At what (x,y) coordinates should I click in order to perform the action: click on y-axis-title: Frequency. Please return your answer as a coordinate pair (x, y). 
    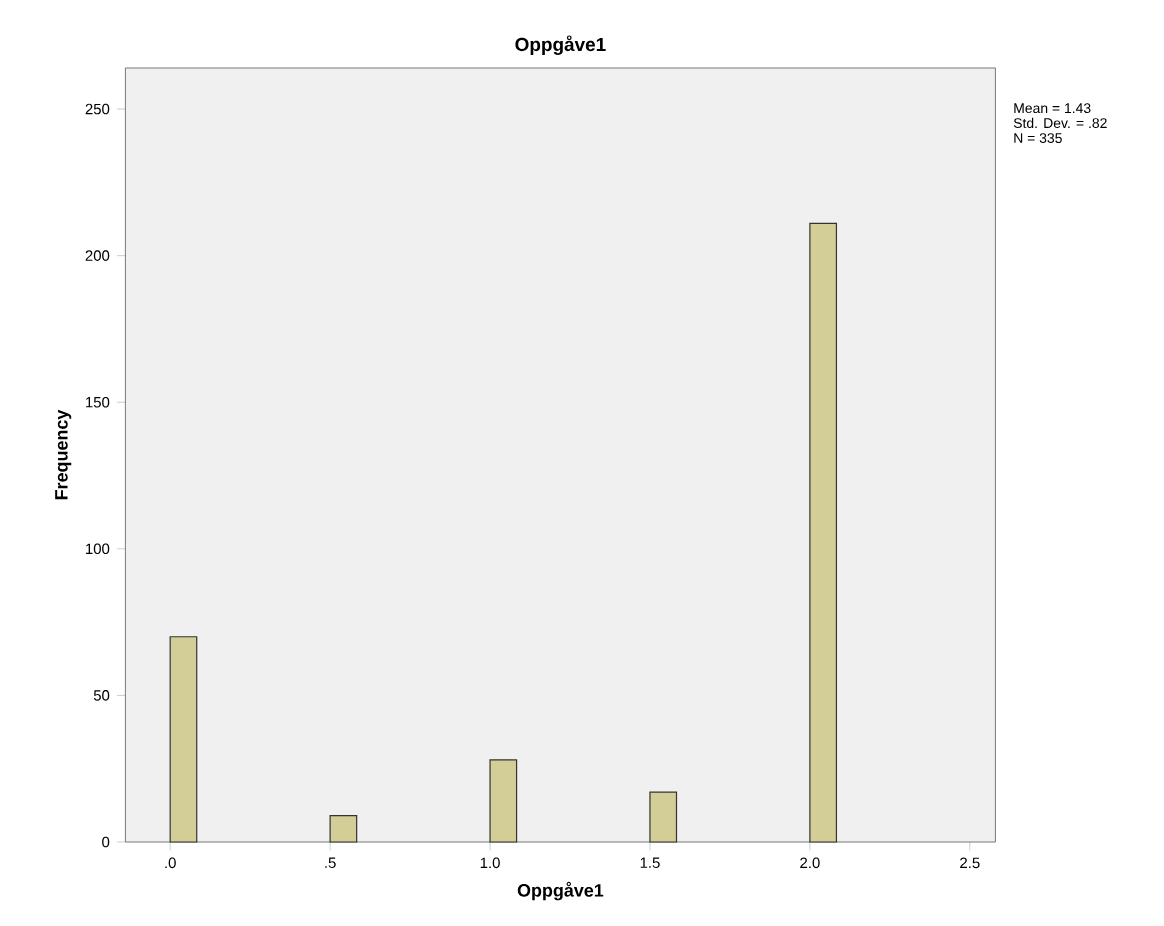
    Looking at the image, I should click on (63, 454).